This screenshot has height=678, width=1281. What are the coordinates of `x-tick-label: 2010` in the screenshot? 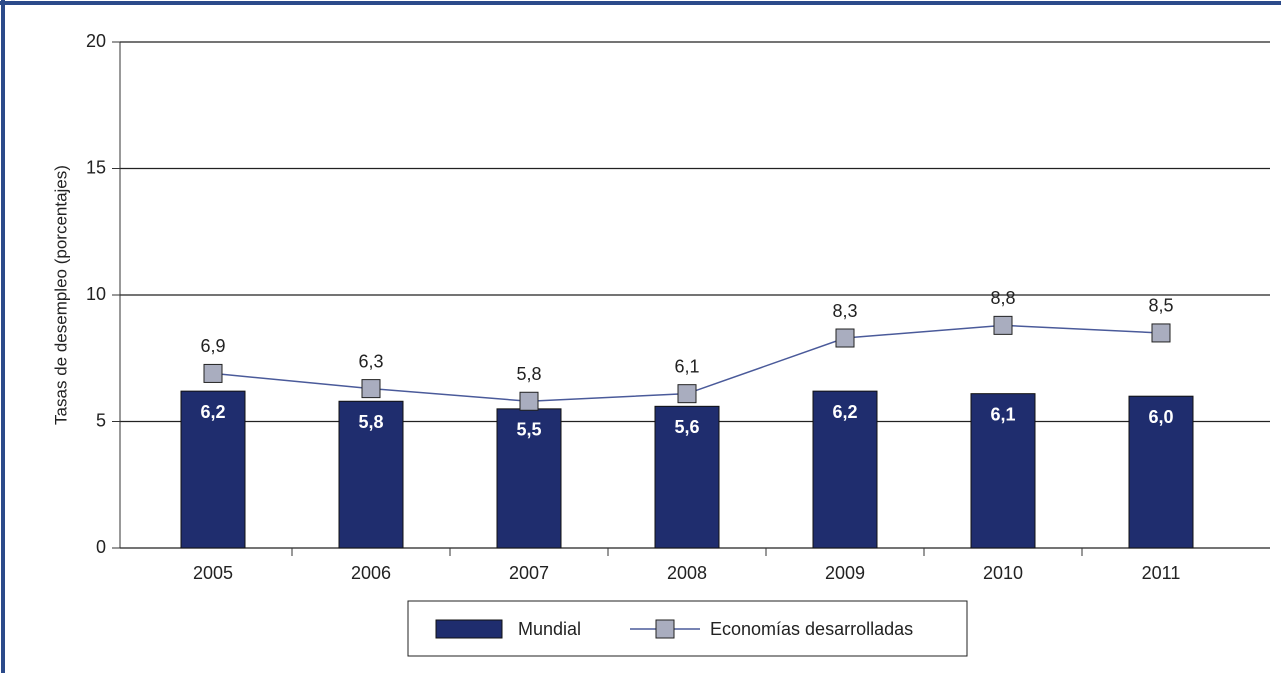 It's located at (1003, 573).